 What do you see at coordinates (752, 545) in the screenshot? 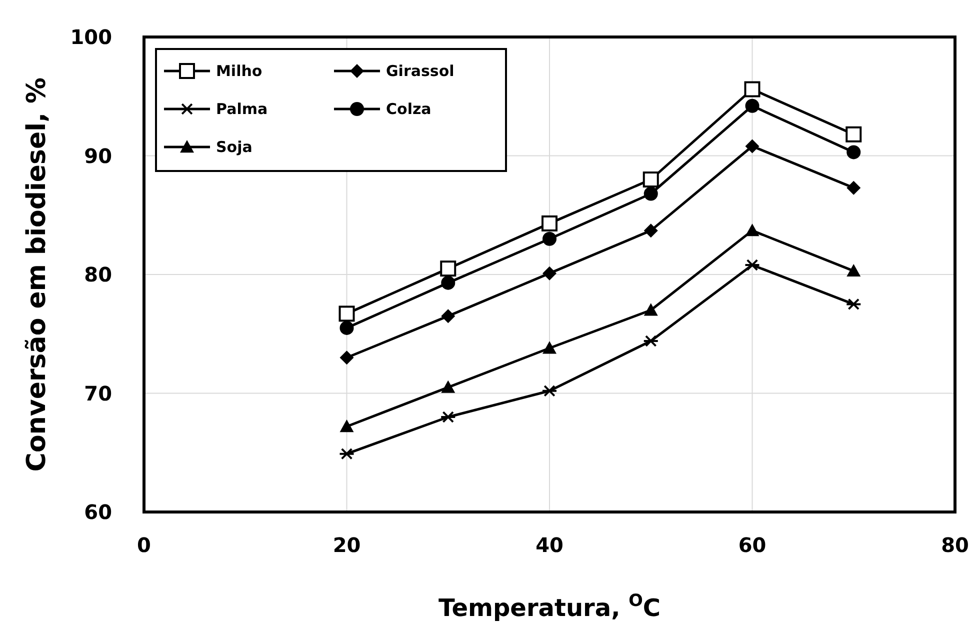
I see `x-tick-label: 60` at bounding box center [752, 545].